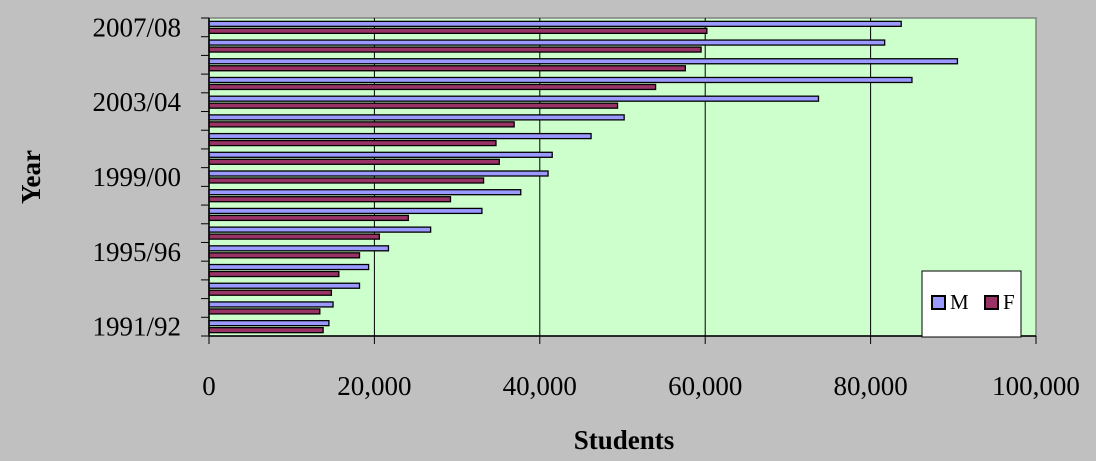  What do you see at coordinates (938, 302) in the screenshot?
I see `legend-swatch-m` at bounding box center [938, 302].